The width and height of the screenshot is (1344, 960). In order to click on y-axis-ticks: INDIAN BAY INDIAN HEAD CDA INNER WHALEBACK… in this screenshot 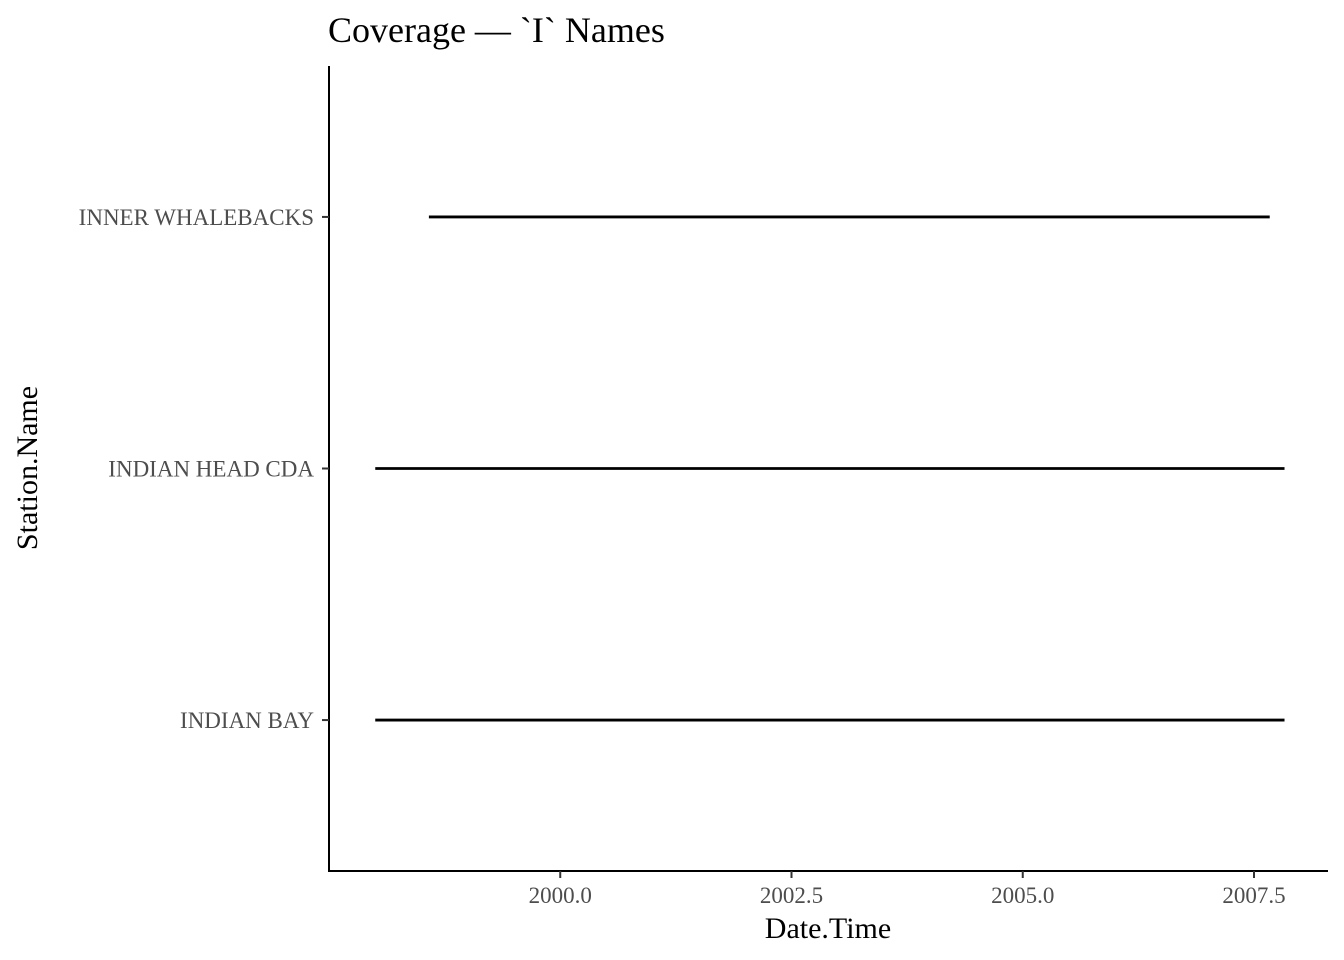, I will do `click(204, 469)`.